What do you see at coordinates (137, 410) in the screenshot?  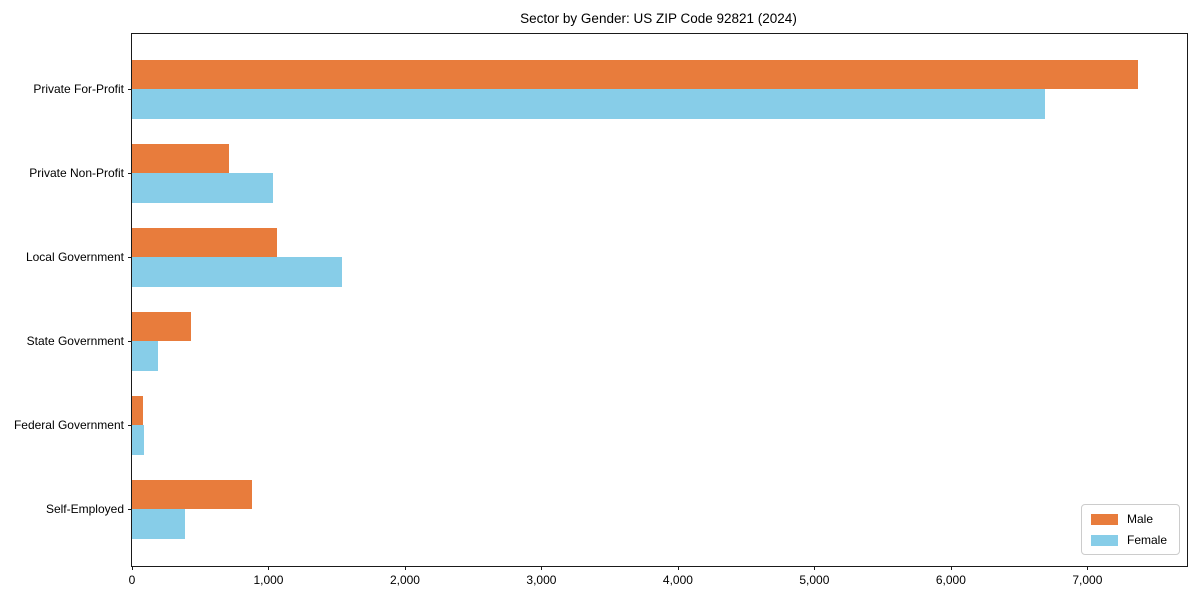 I see `bar-male-federal-government` at bounding box center [137, 410].